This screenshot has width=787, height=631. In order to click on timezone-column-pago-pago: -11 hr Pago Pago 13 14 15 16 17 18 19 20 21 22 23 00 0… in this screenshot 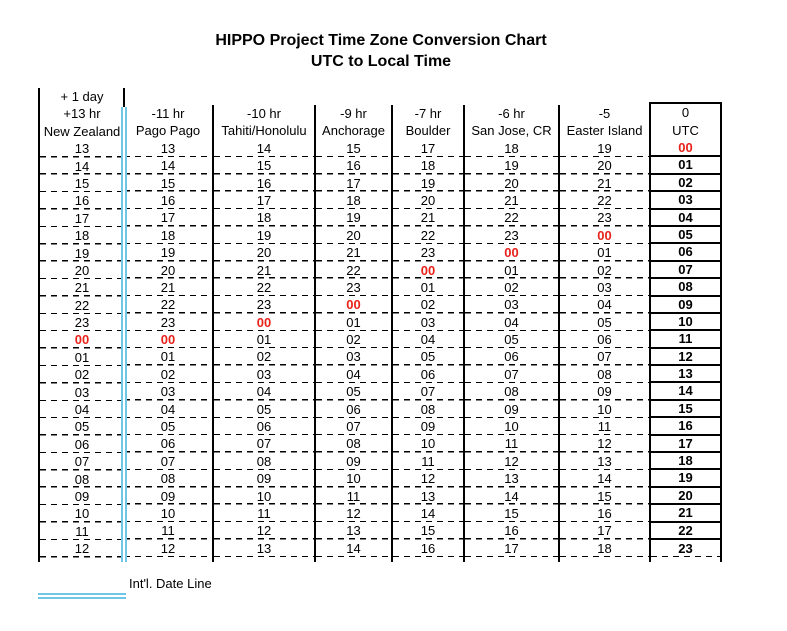, I will do `click(168, 333)`.